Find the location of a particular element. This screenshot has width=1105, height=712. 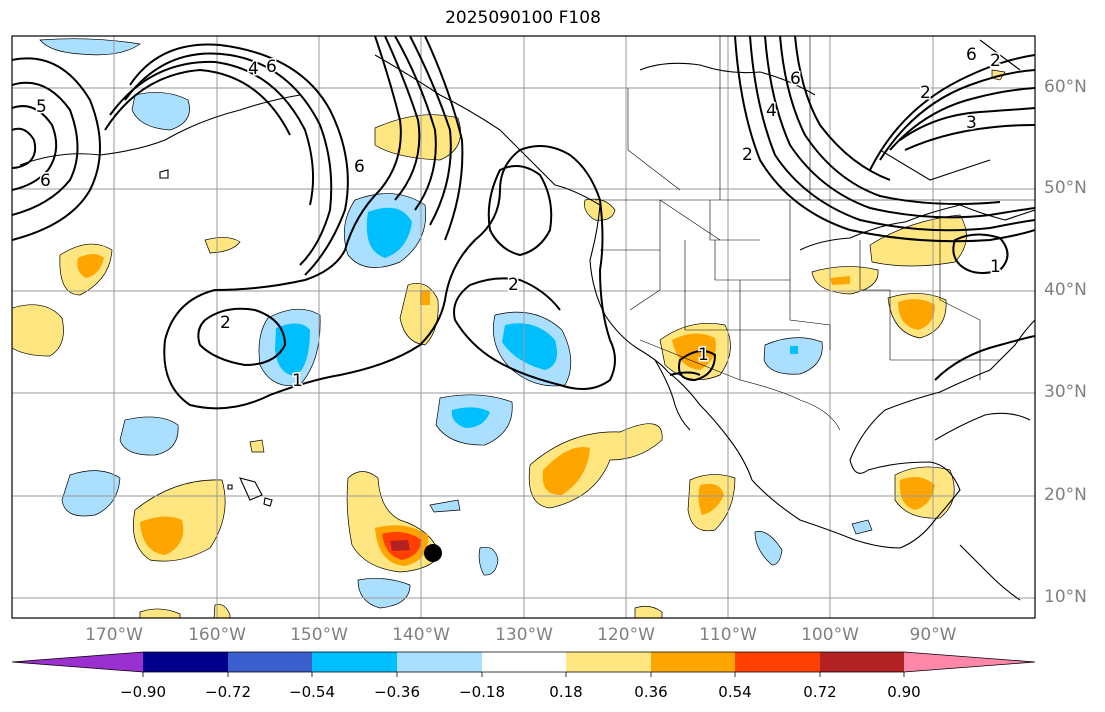

lon-label: 130°W is located at coordinates (524, 635).